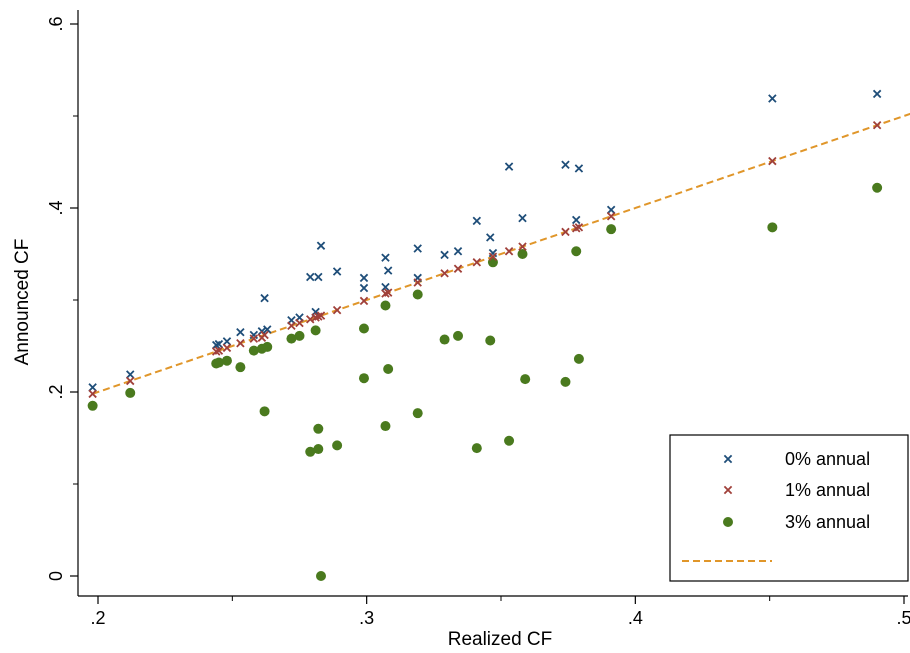 The height and width of the screenshot is (653, 910). I want to click on x-tick-label: .3, so click(366, 618).